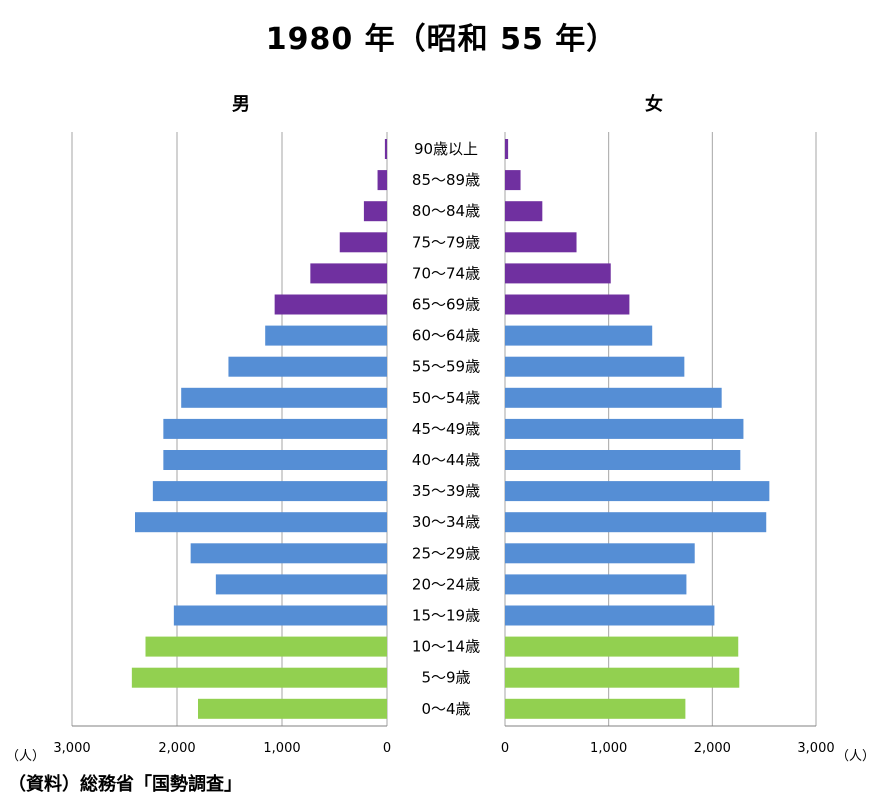  Describe the element at coordinates (654, 104) in the screenshot. I see `female-label: 女` at that location.